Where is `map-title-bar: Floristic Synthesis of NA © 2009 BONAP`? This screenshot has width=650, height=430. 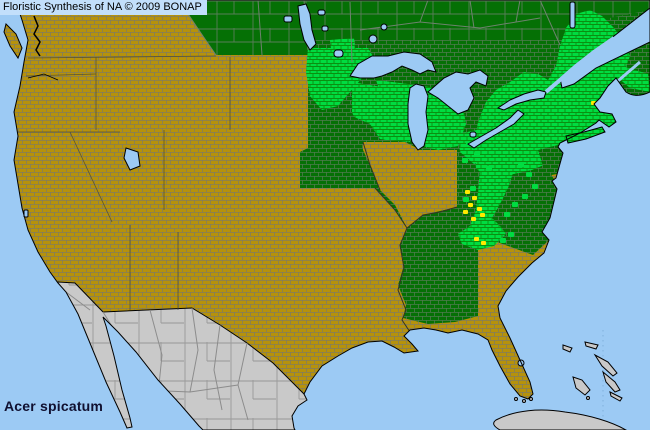 map-title-bar: Floristic Synthesis of NA © 2009 BONAP is located at coordinates (103, 7).